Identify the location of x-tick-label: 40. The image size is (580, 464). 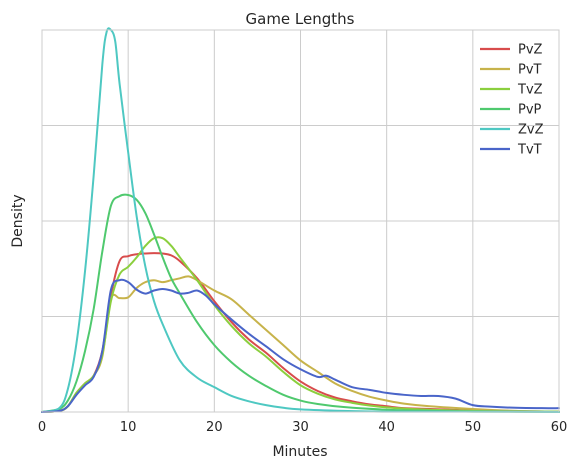
(386, 427).